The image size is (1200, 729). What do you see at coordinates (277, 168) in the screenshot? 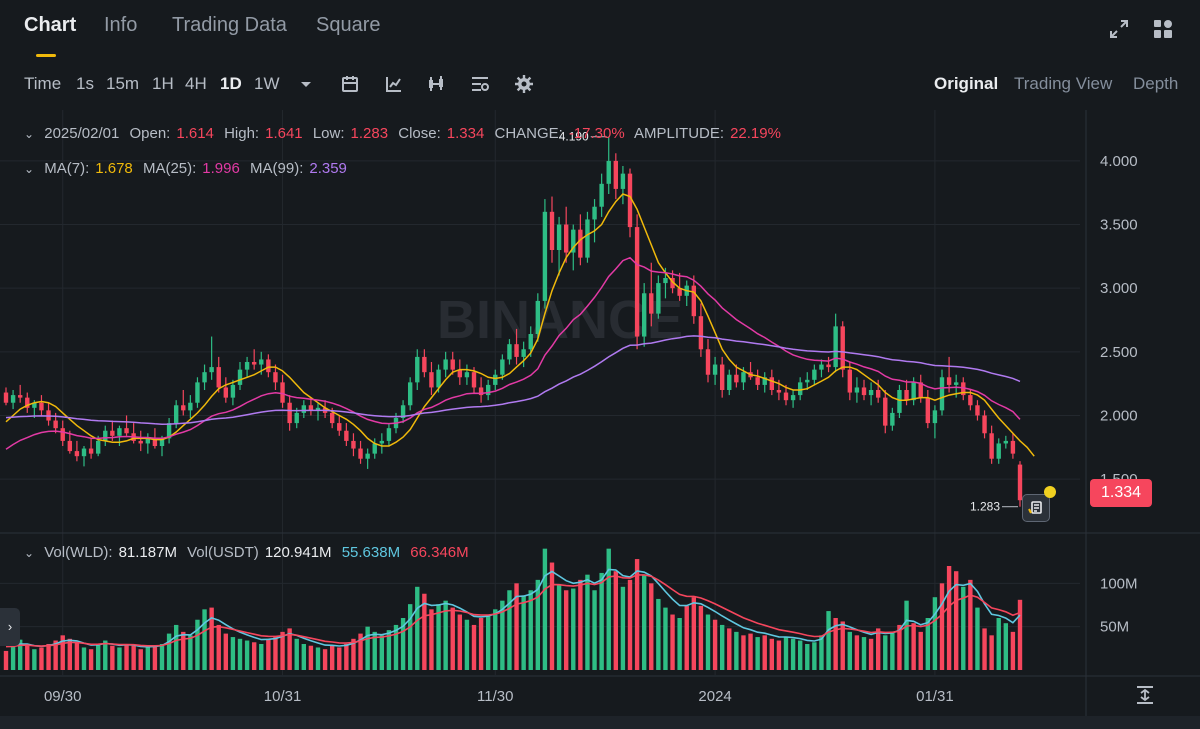
I see `ma99-label: MA(99):` at bounding box center [277, 168].